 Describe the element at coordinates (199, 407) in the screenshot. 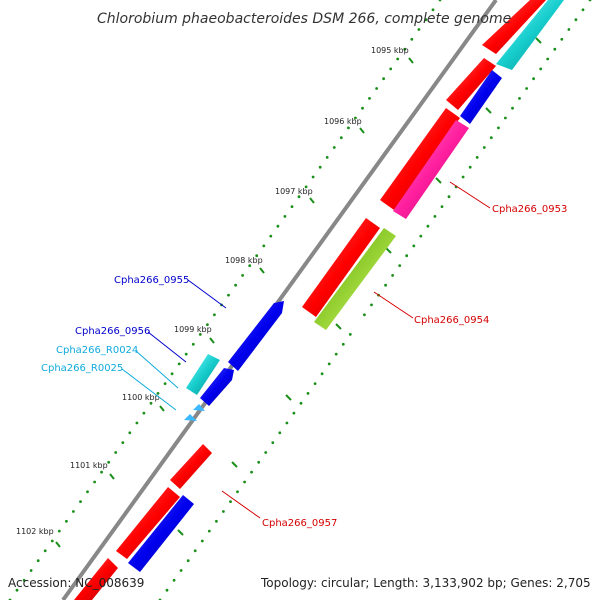

I see `gene-cpha266-r0025` at that location.